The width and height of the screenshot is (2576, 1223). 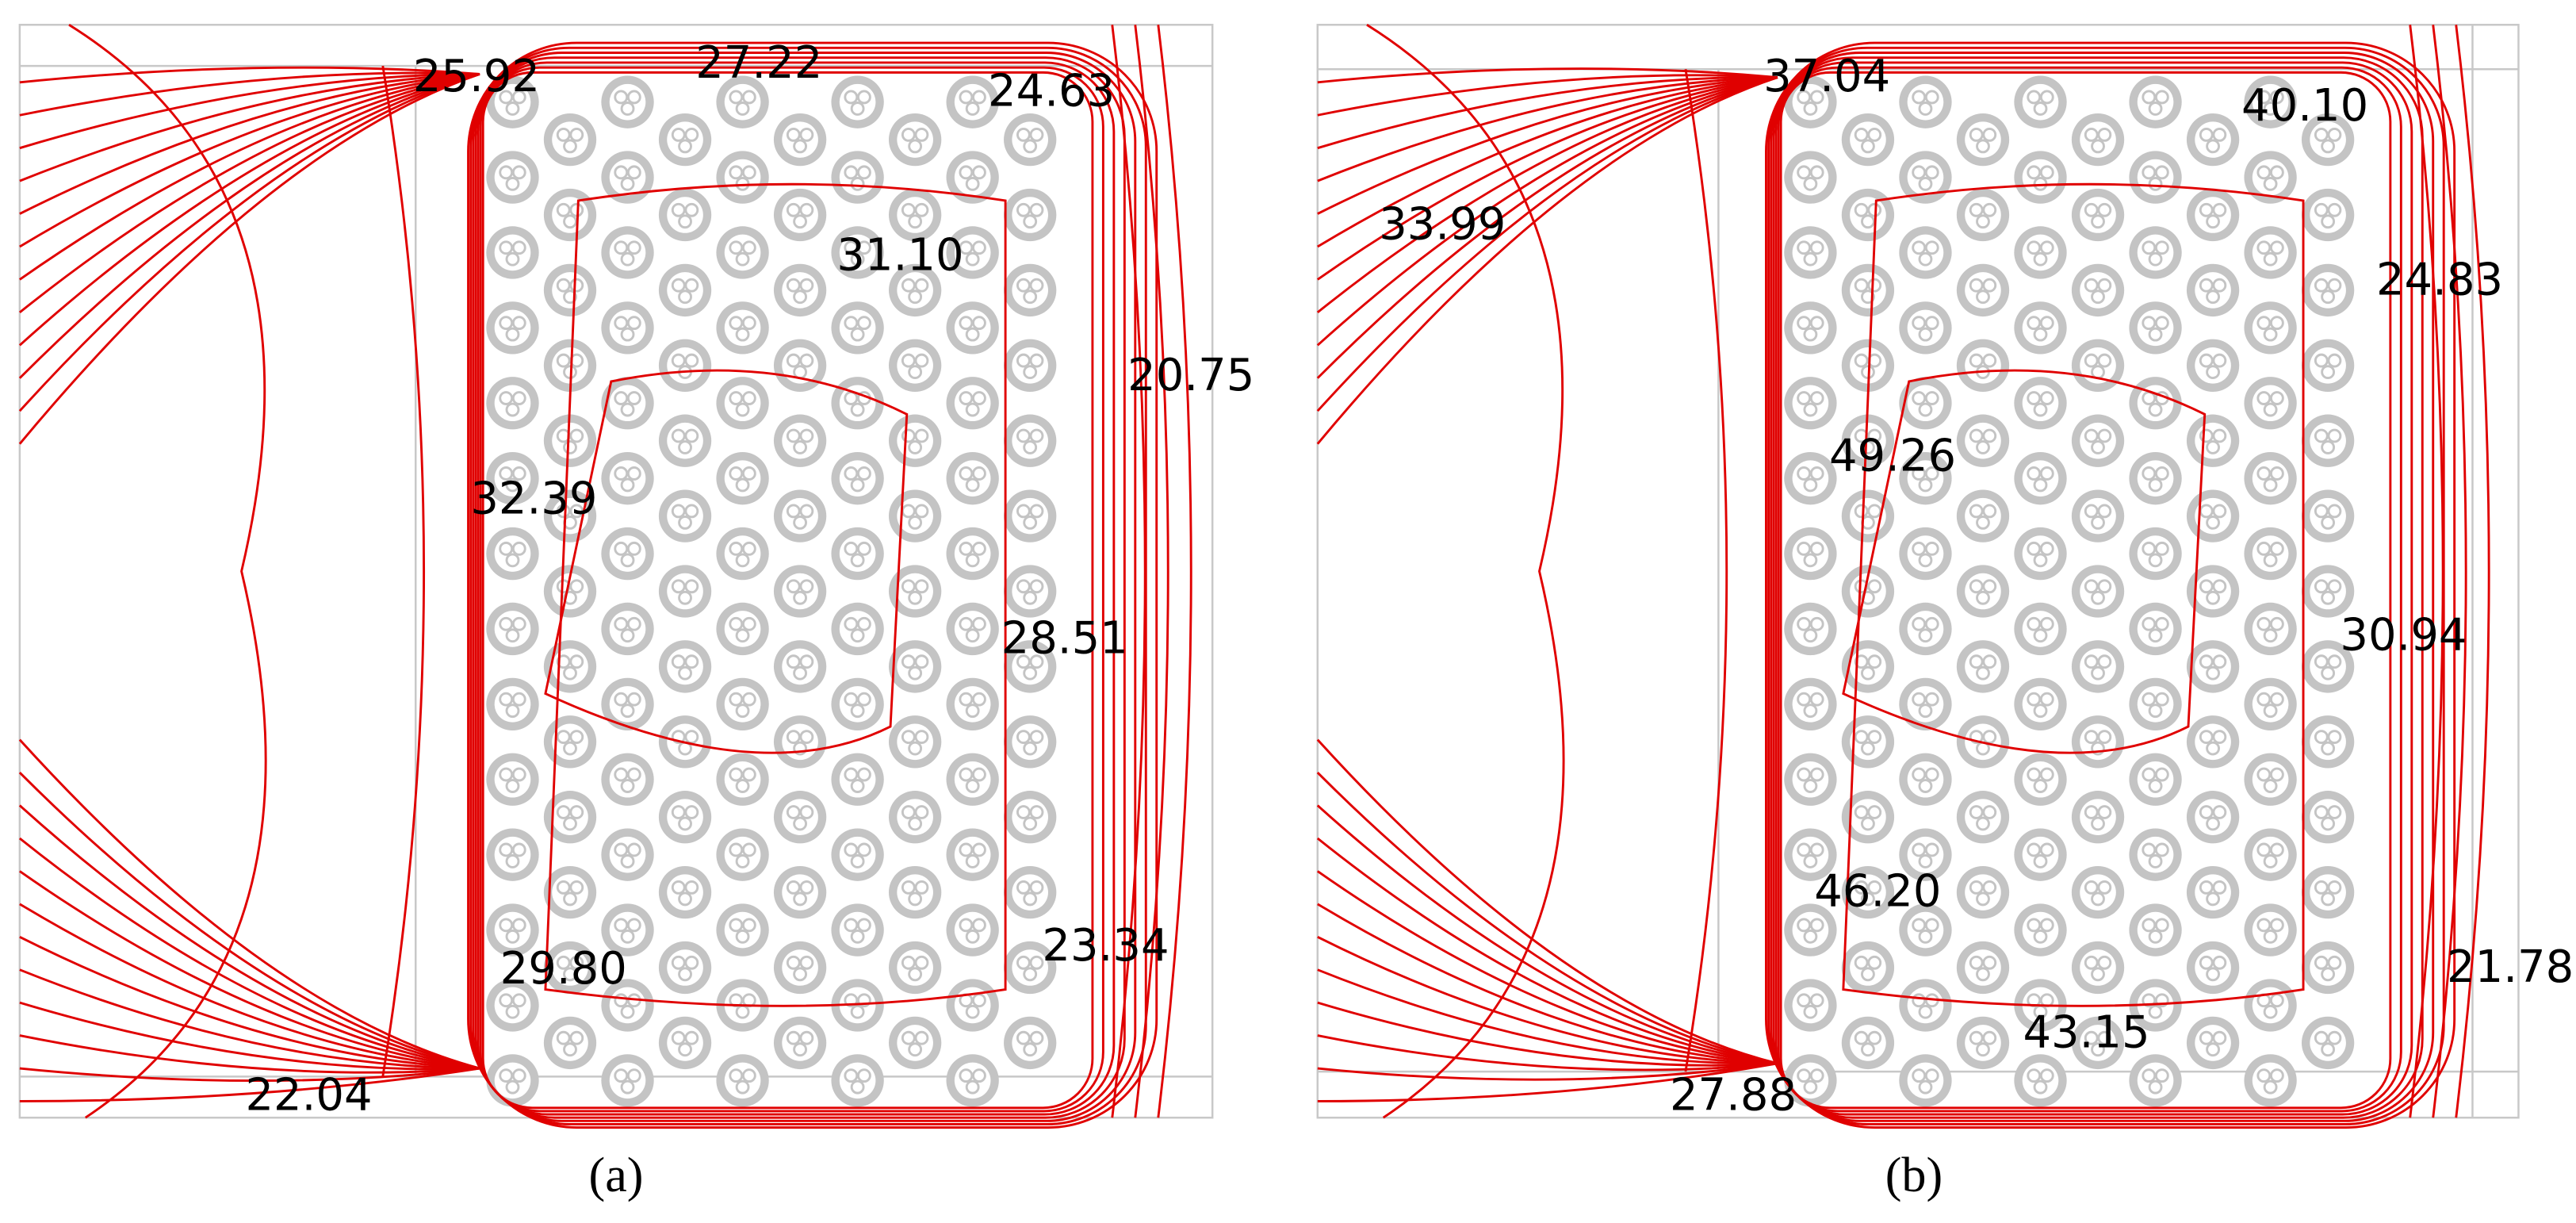 What do you see at coordinates (758, 63) in the screenshot?
I see `contour-label: 27.22` at bounding box center [758, 63].